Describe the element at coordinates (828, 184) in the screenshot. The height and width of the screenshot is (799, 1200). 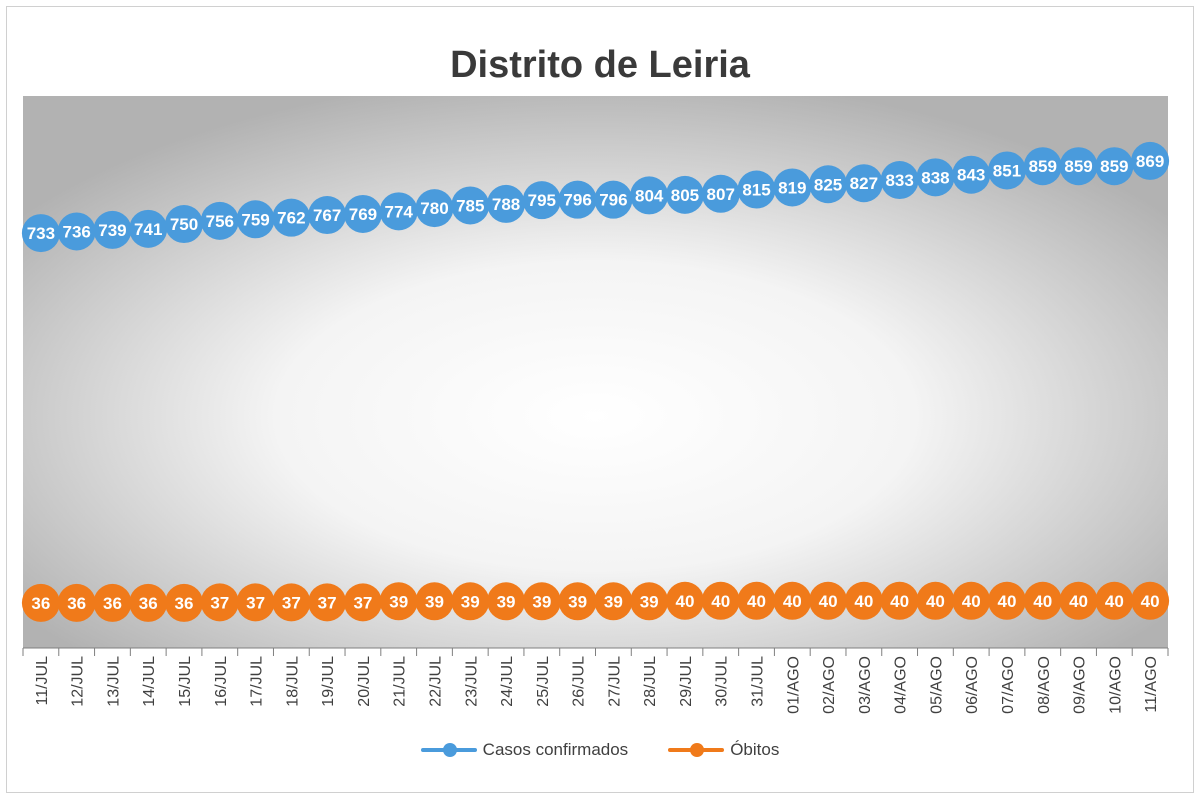
I see `data-label-casos: 825` at that location.